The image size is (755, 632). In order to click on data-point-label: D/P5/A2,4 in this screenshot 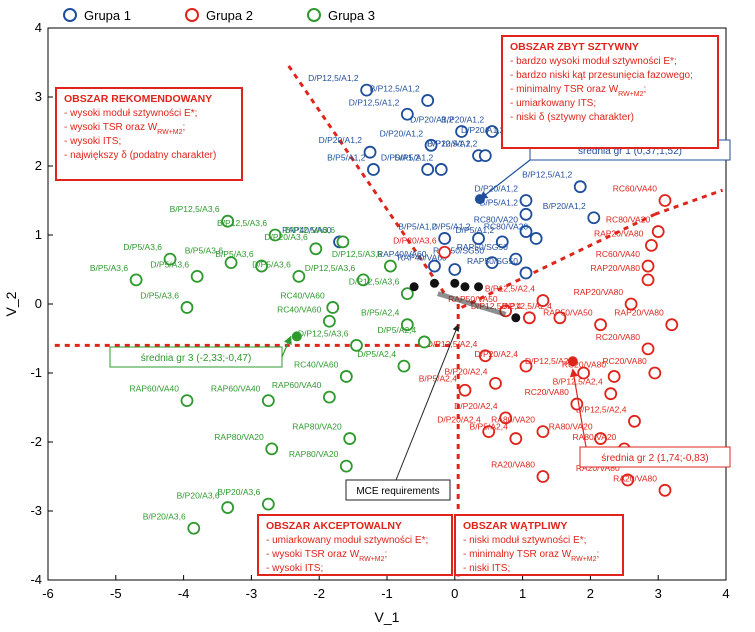, I will do `click(397, 330)`.